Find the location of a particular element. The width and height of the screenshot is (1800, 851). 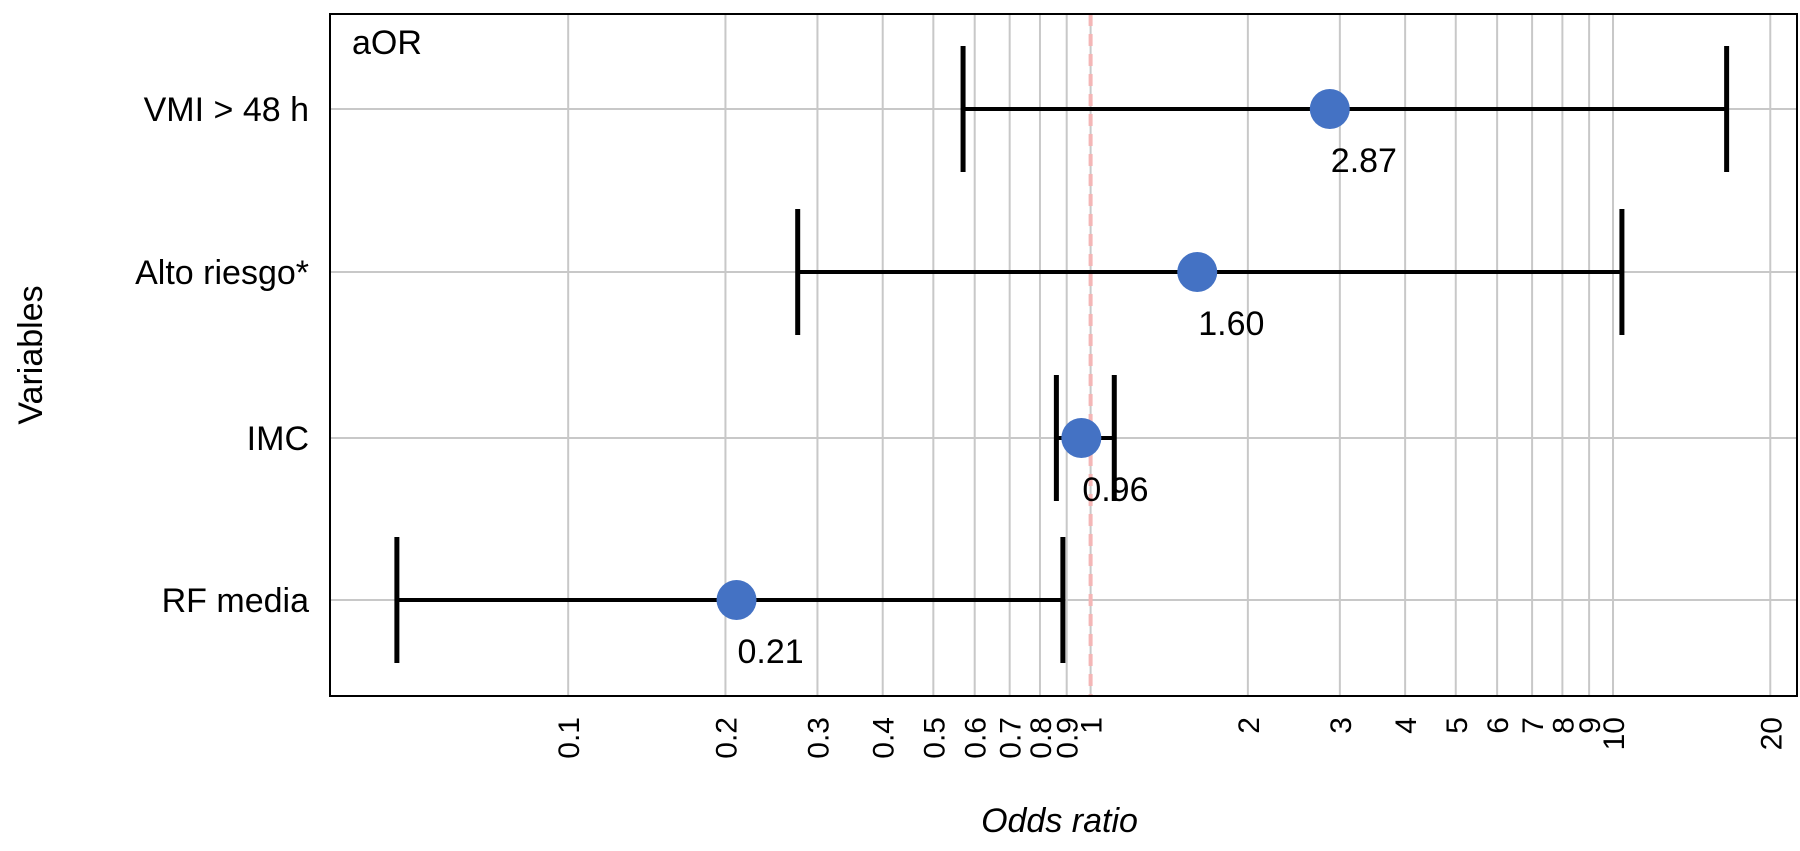

x-axis-title: Odds ratio is located at coordinates (1059, 821).